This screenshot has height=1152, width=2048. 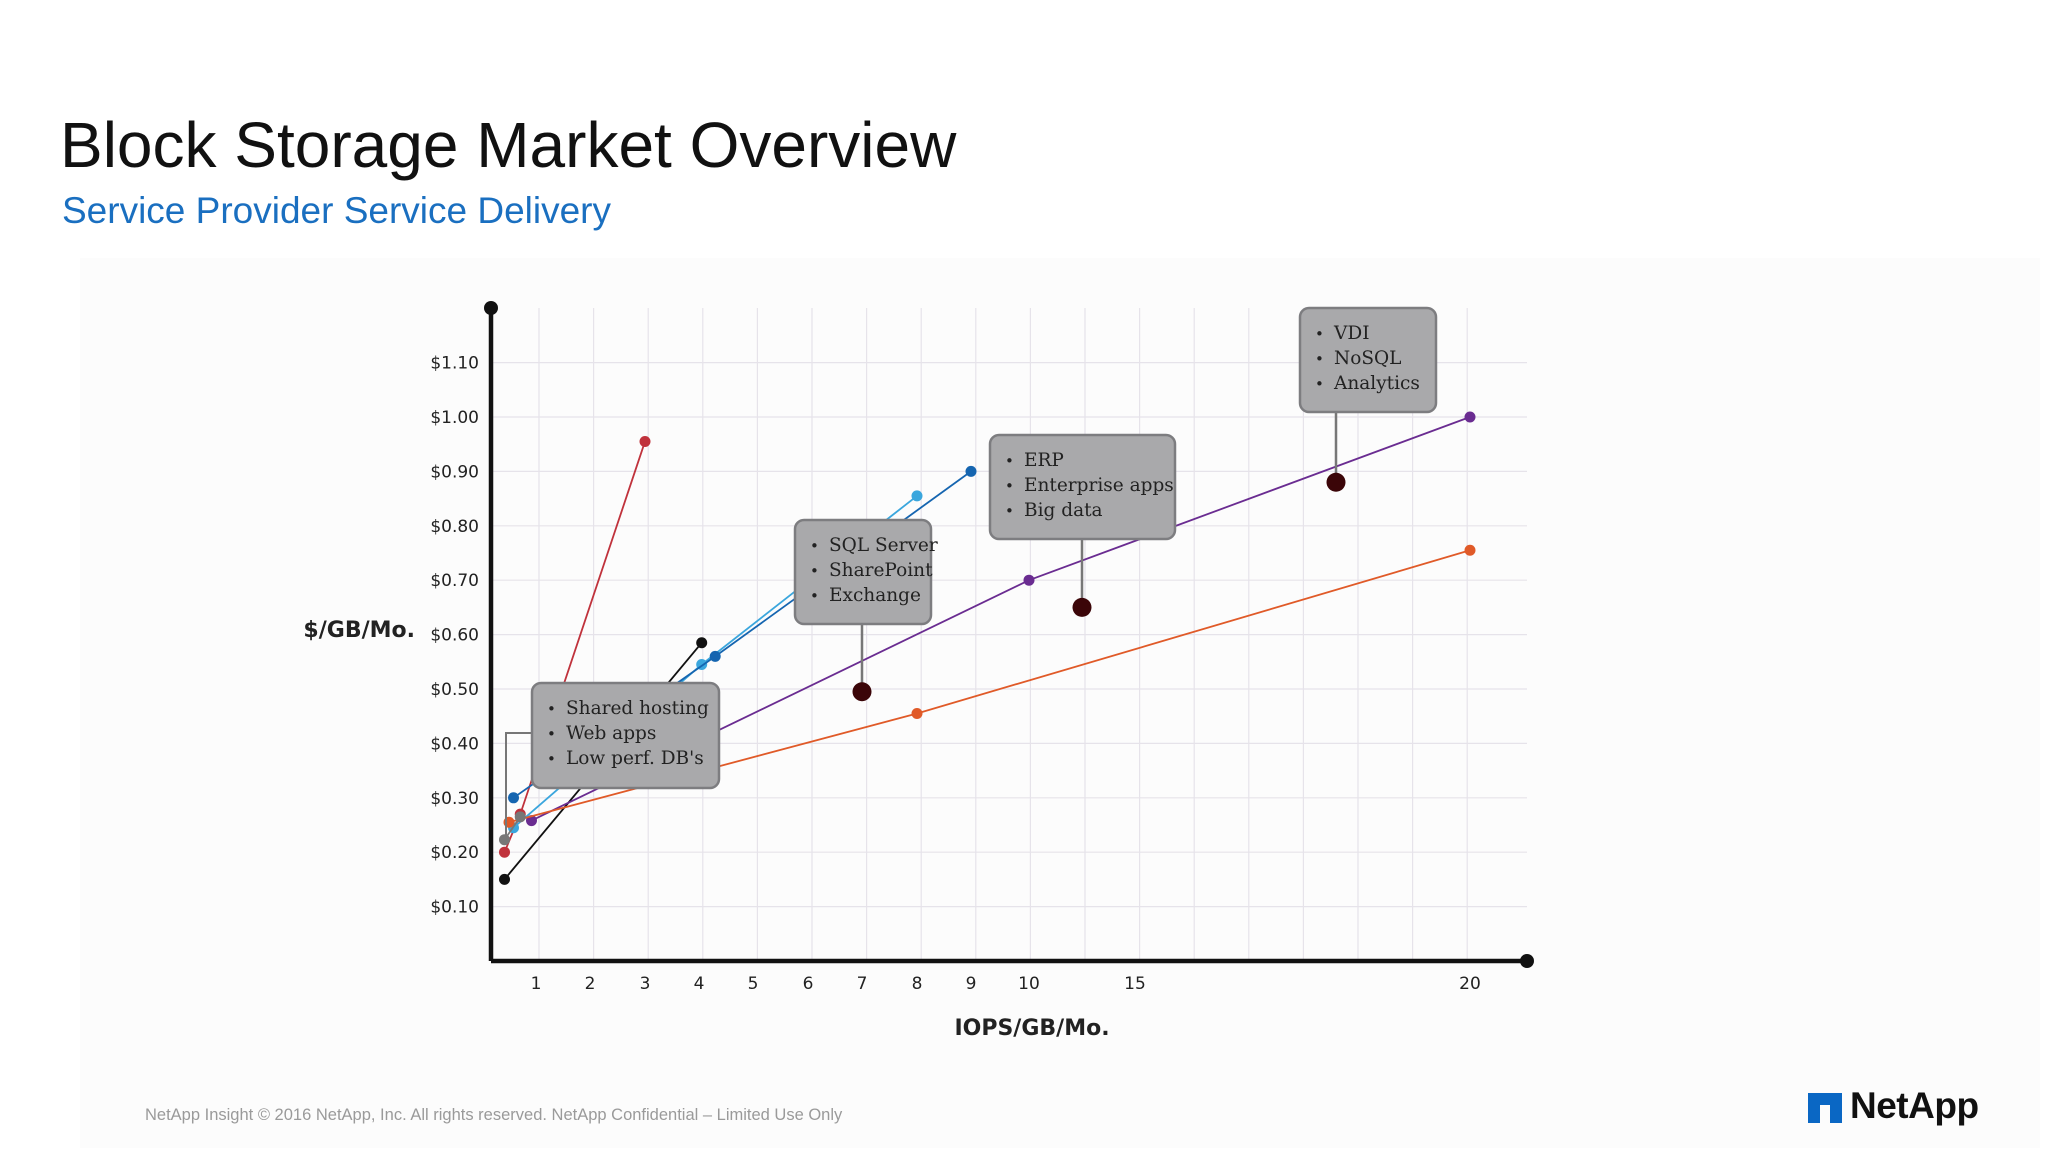 I want to click on callout-text: Big data, so click(x=1063, y=510).